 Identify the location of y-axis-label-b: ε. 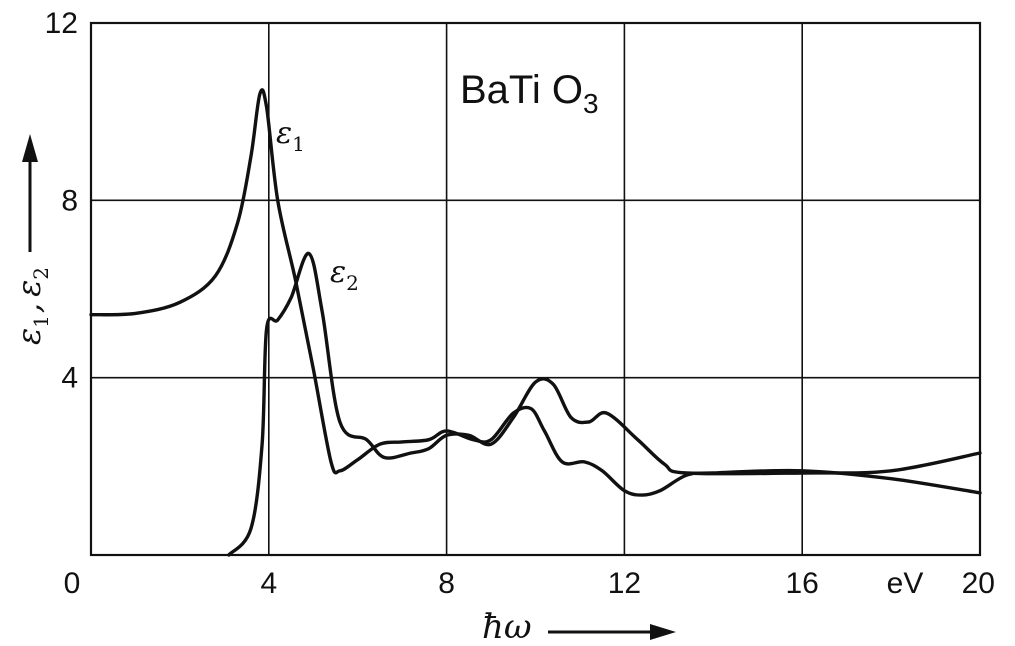
(29, 288).